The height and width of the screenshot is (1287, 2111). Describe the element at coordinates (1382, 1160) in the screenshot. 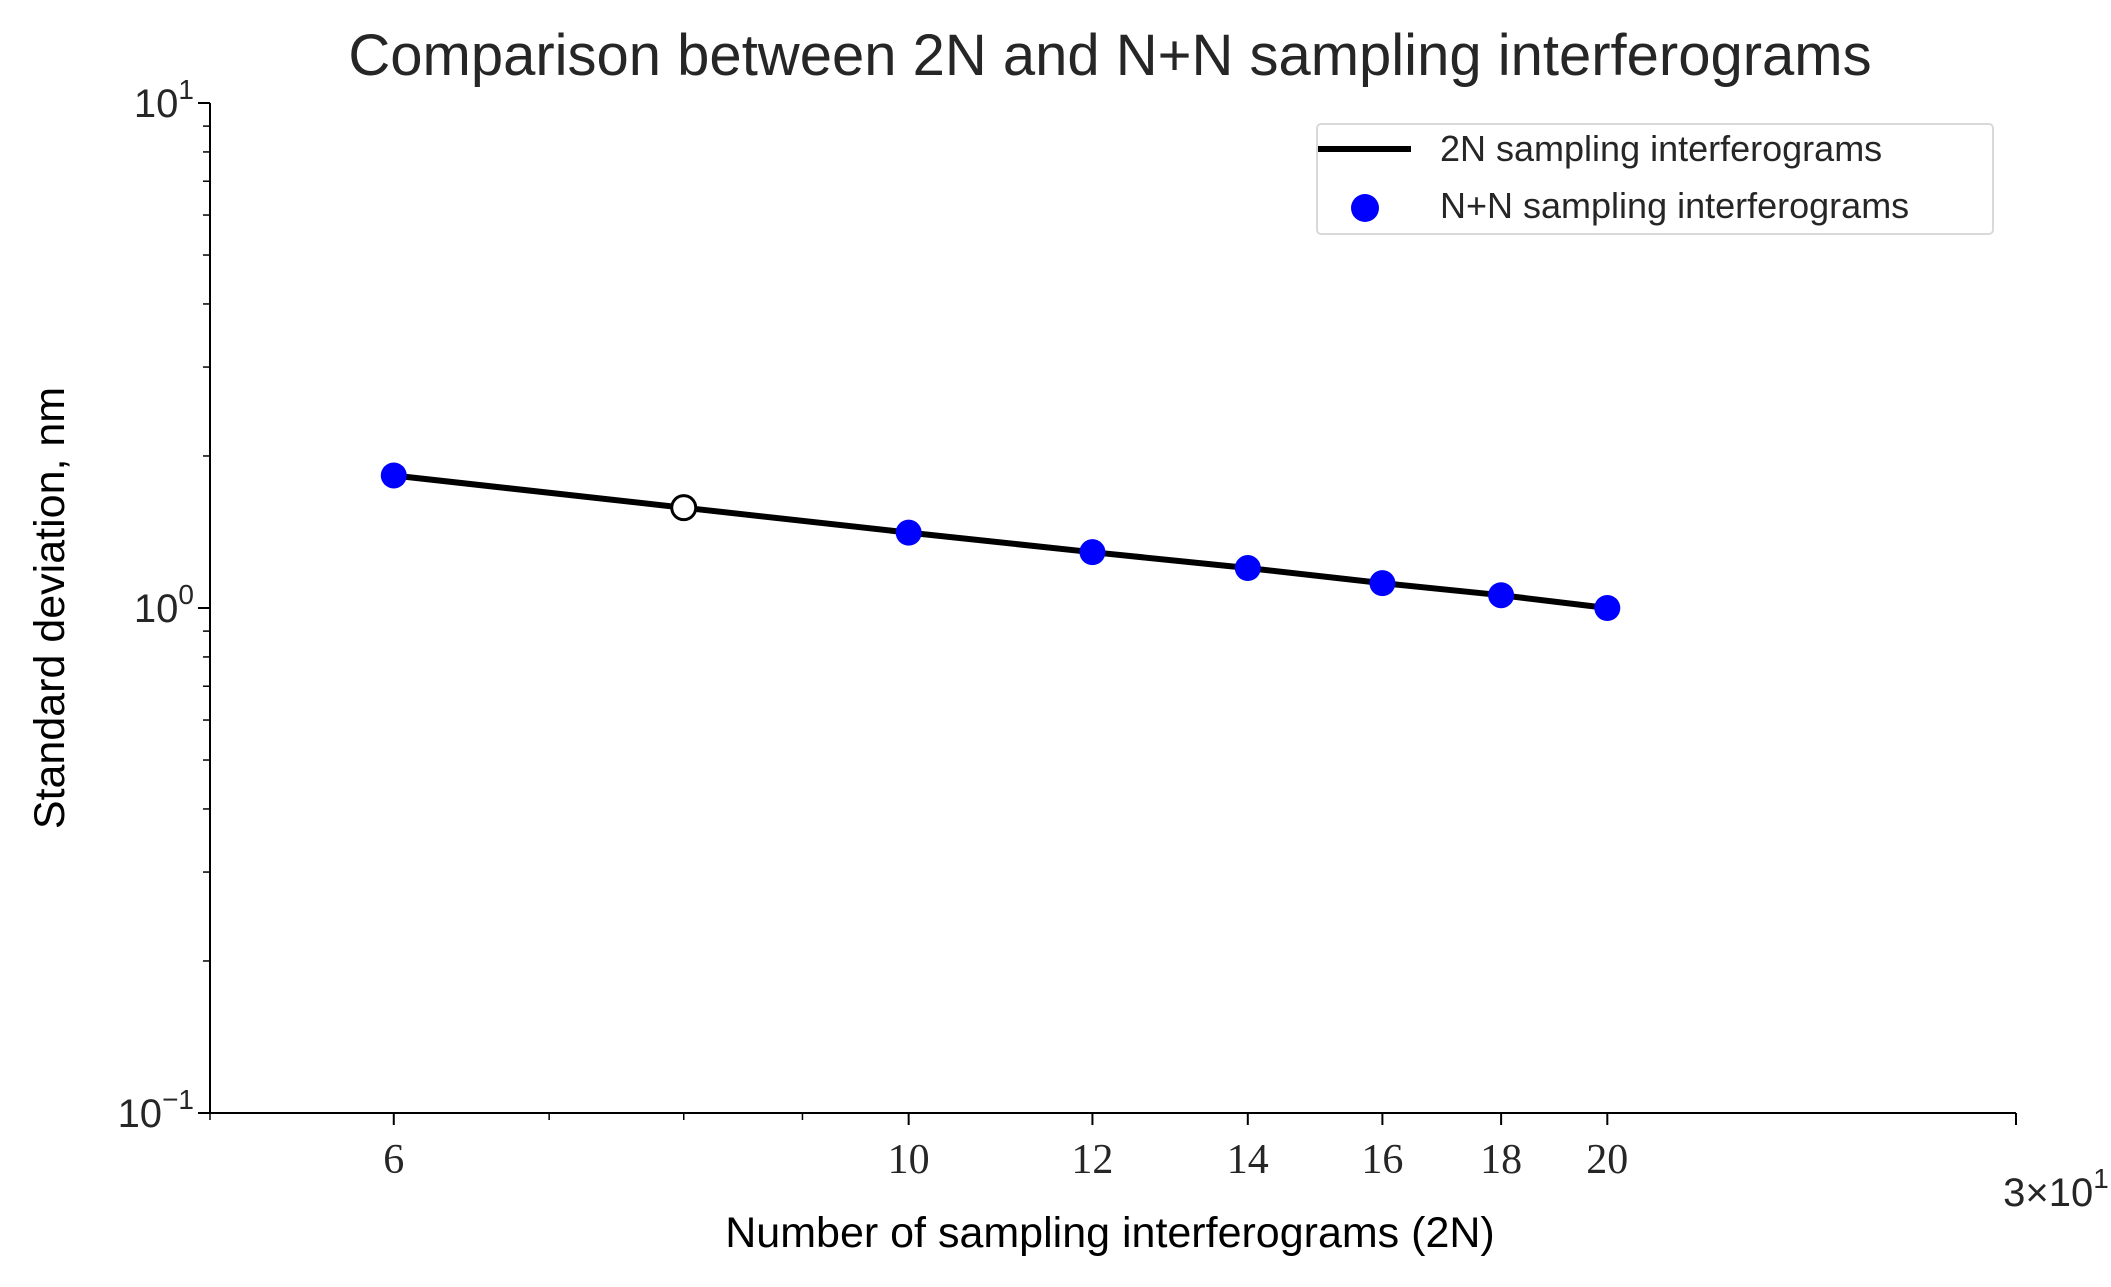

I see `x-tick-label: 16` at that location.